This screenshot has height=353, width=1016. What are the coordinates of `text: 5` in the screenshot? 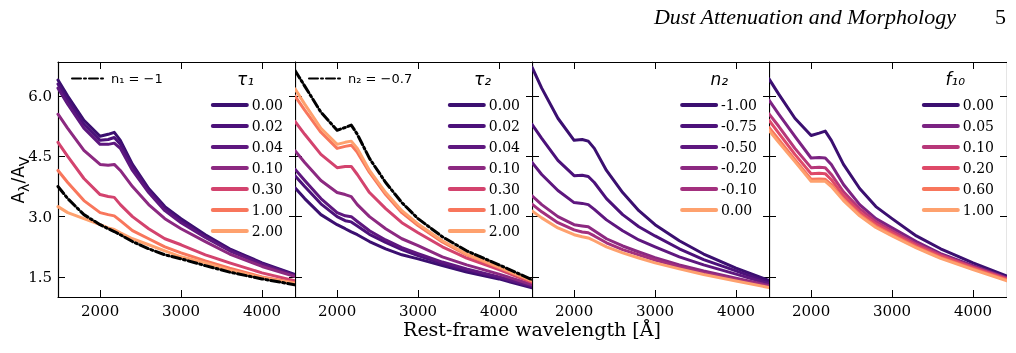 It's located at (1000, 17).